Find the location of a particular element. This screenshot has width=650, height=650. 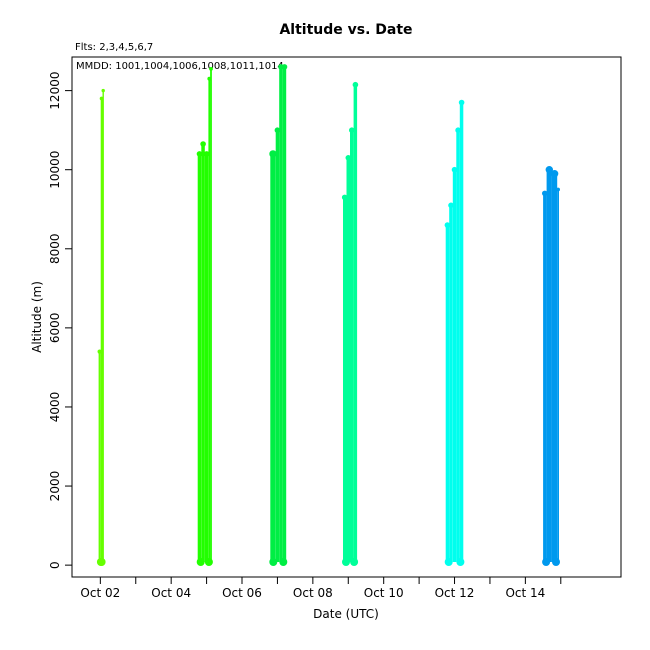

x-tick-label: Oct 06 is located at coordinates (242, 593).